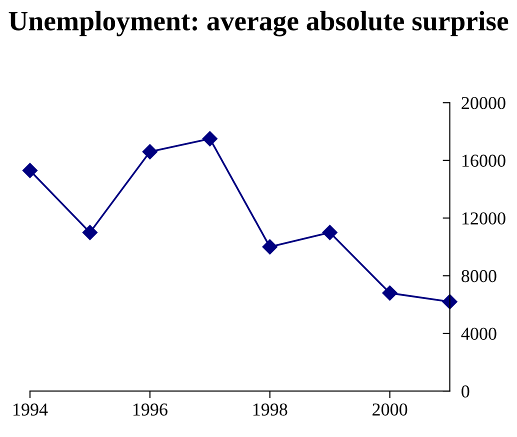  What do you see at coordinates (31, 409) in the screenshot?
I see `x-tick-label: 1994` at bounding box center [31, 409].